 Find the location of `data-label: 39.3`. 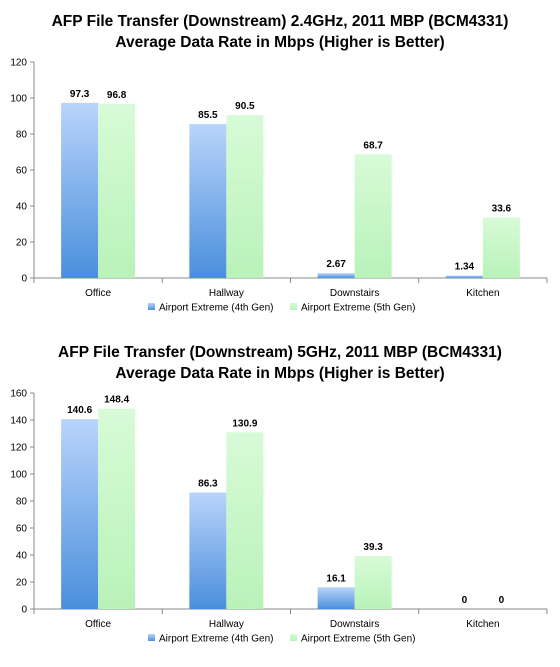

data-label: 39.3 is located at coordinates (373, 547).